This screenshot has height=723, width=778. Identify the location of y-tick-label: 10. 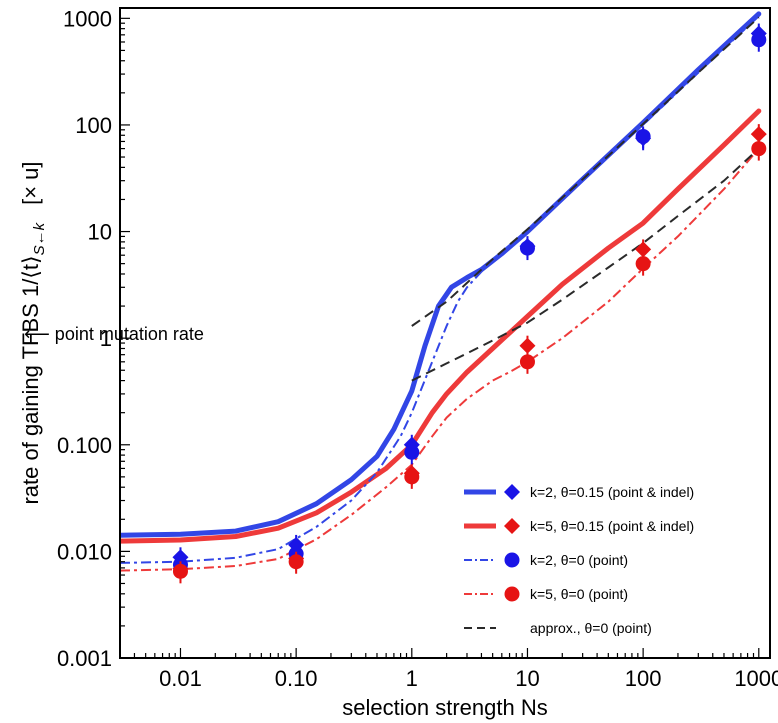
(100, 232).